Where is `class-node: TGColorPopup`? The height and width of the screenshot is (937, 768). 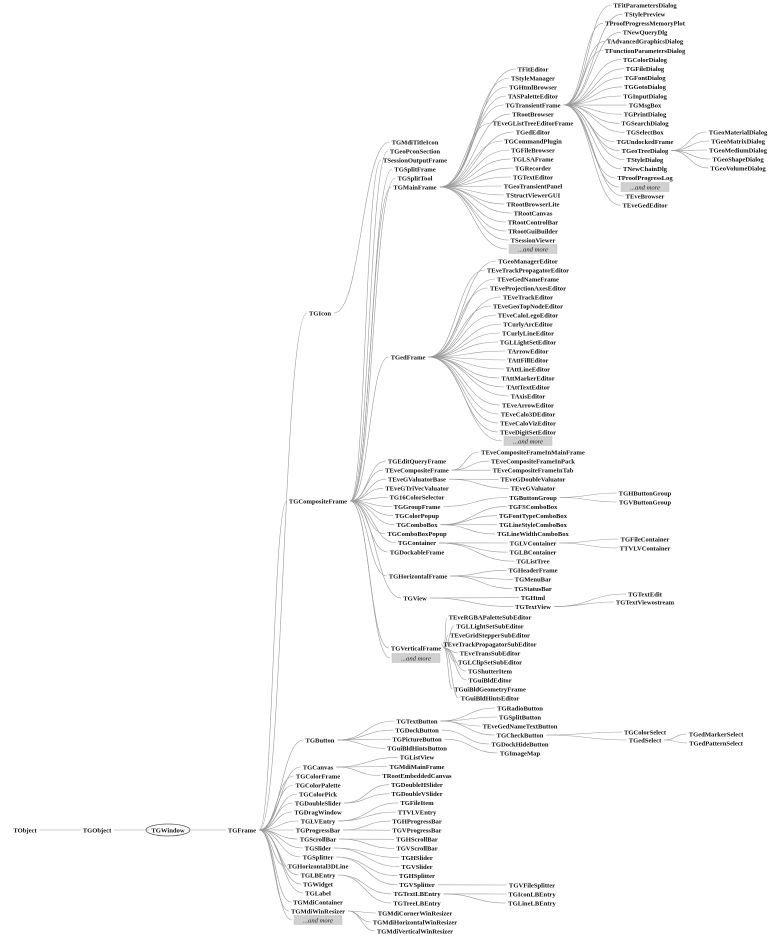
class-node: TGColorPopup is located at coordinates (417, 516).